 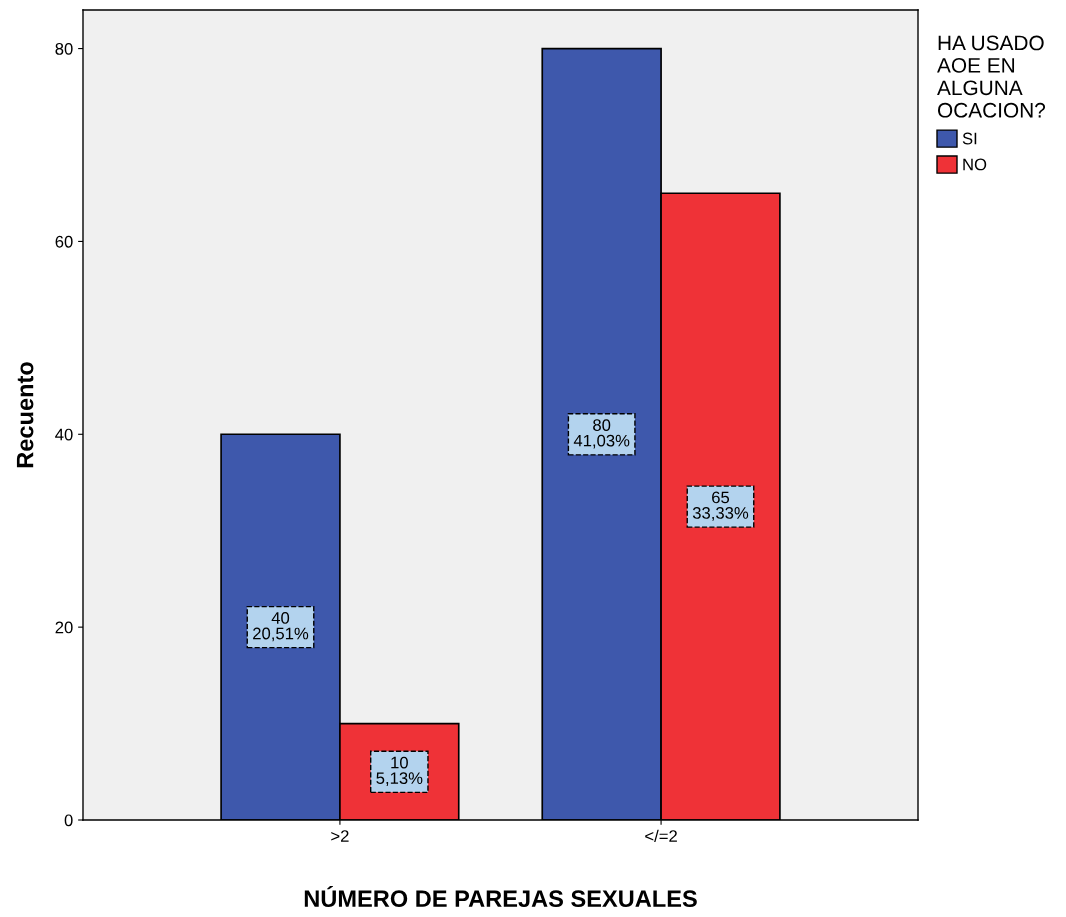 I want to click on data-label: 10 5,13%, so click(x=399, y=771).